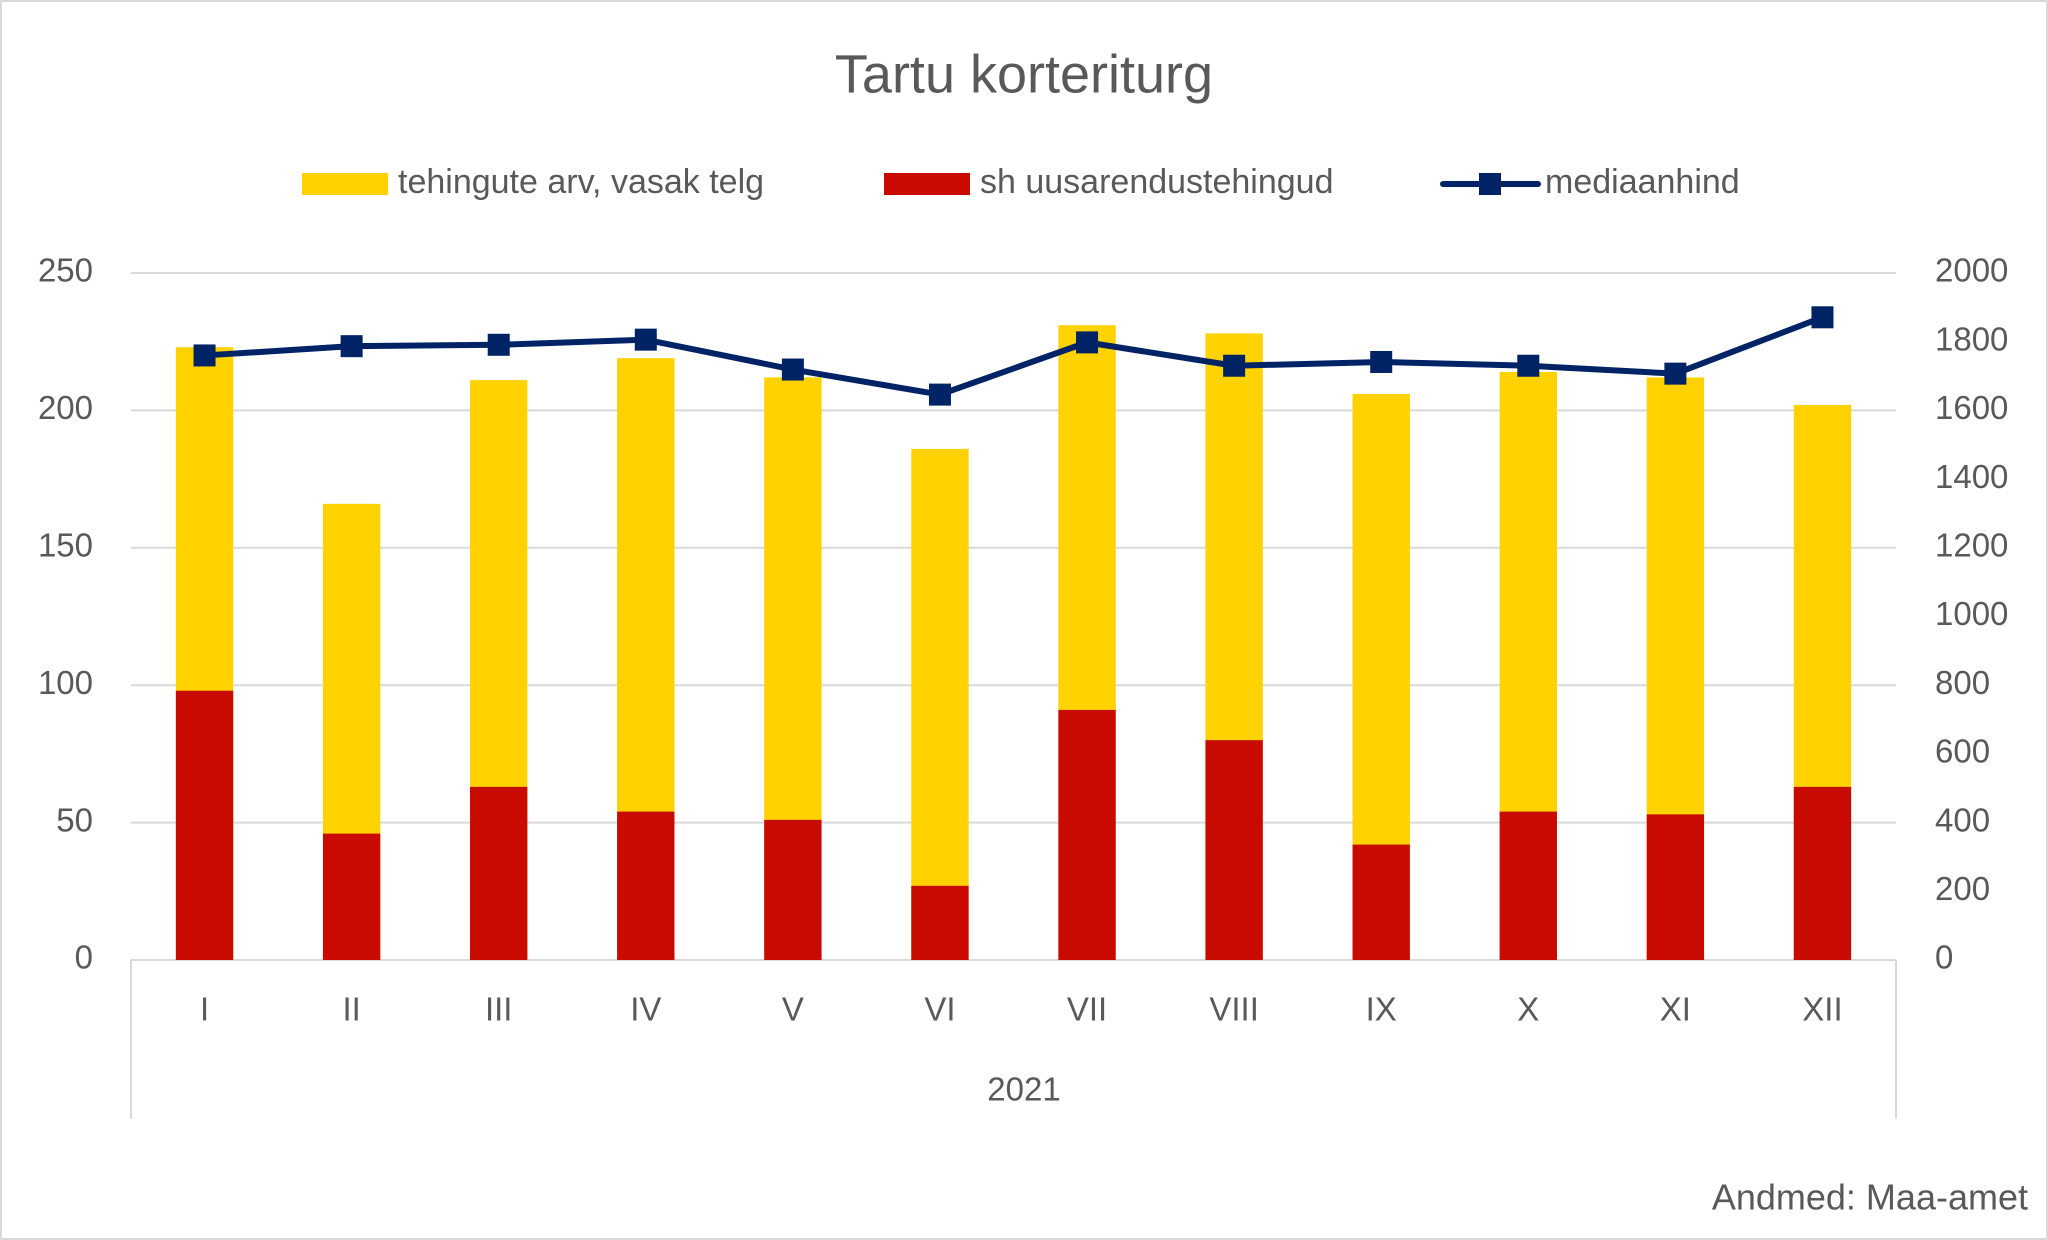 The width and height of the screenshot is (2048, 1240). Describe the element at coordinates (1962, 682) in the screenshot. I see `y2-tick-label: 800` at that location.